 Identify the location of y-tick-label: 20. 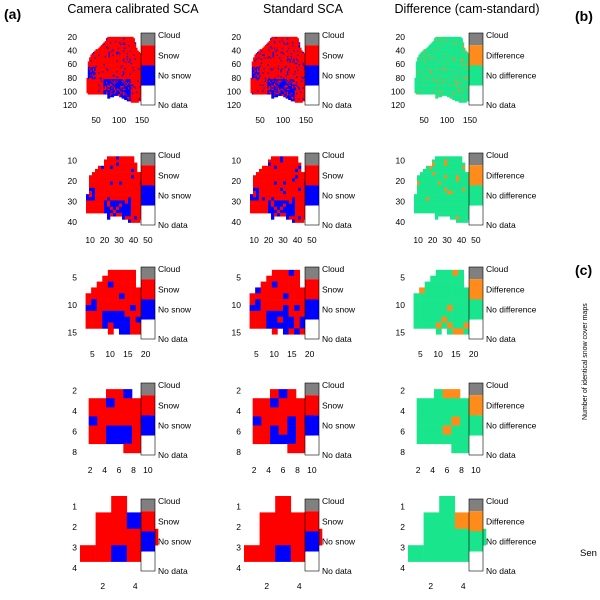
(73, 37).